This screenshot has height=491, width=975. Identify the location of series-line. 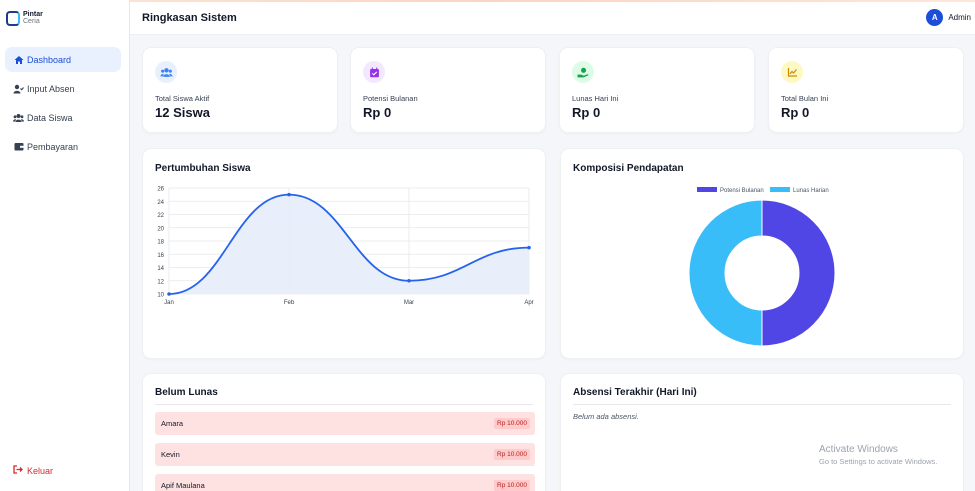
(349, 244).